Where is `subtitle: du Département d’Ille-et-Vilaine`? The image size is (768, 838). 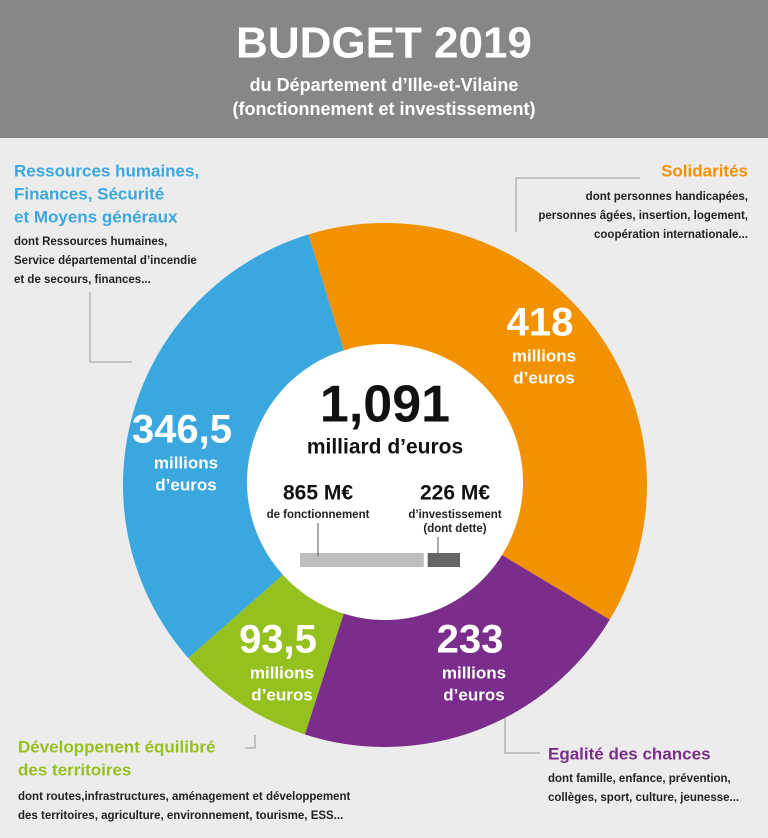 subtitle: du Département d’Ille-et-Vilaine is located at coordinates (384, 85).